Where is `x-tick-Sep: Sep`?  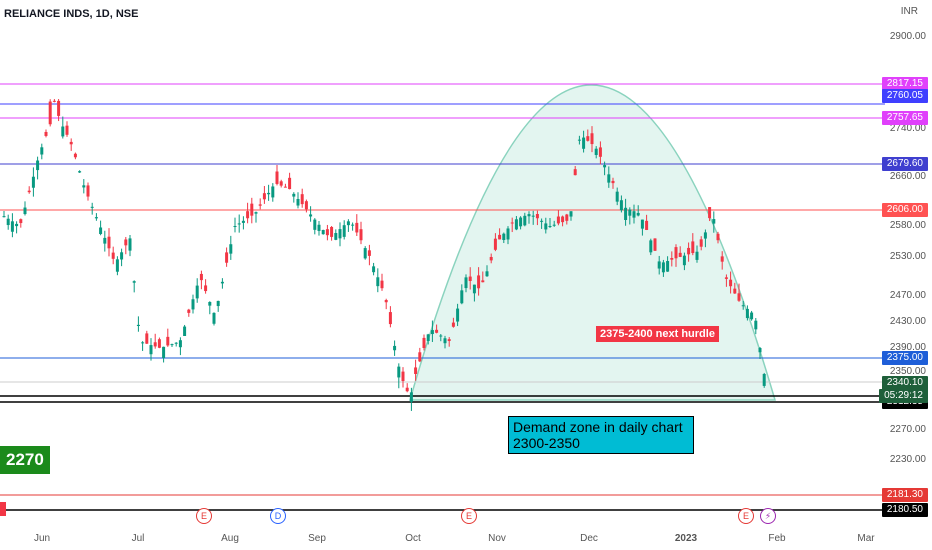
x-tick-Sep: Sep is located at coordinates (317, 538).